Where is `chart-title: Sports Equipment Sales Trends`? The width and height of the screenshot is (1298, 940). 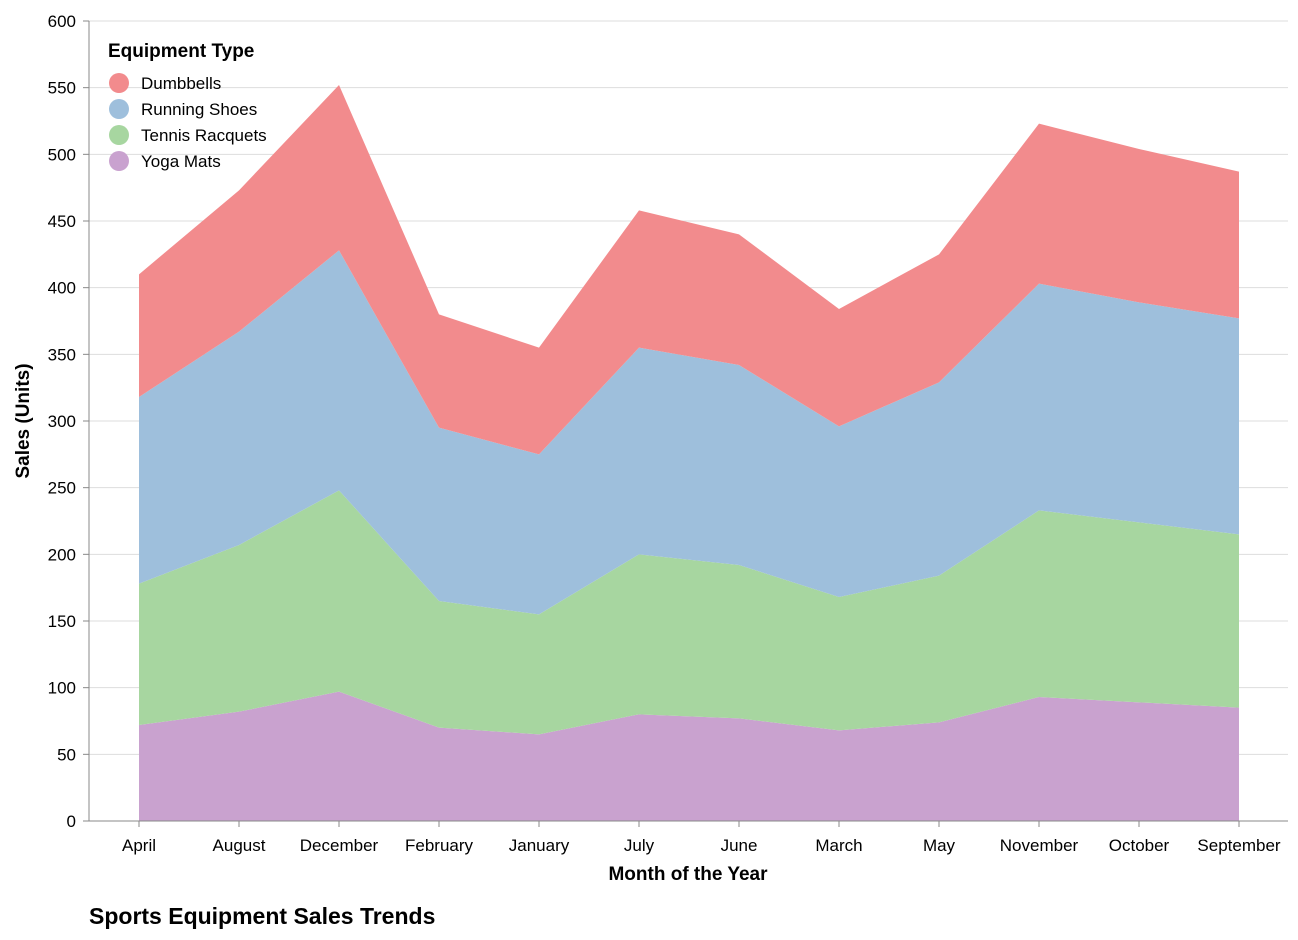
chart-title: Sports Equipment Sales Trends is located at coordinates (262, 916).